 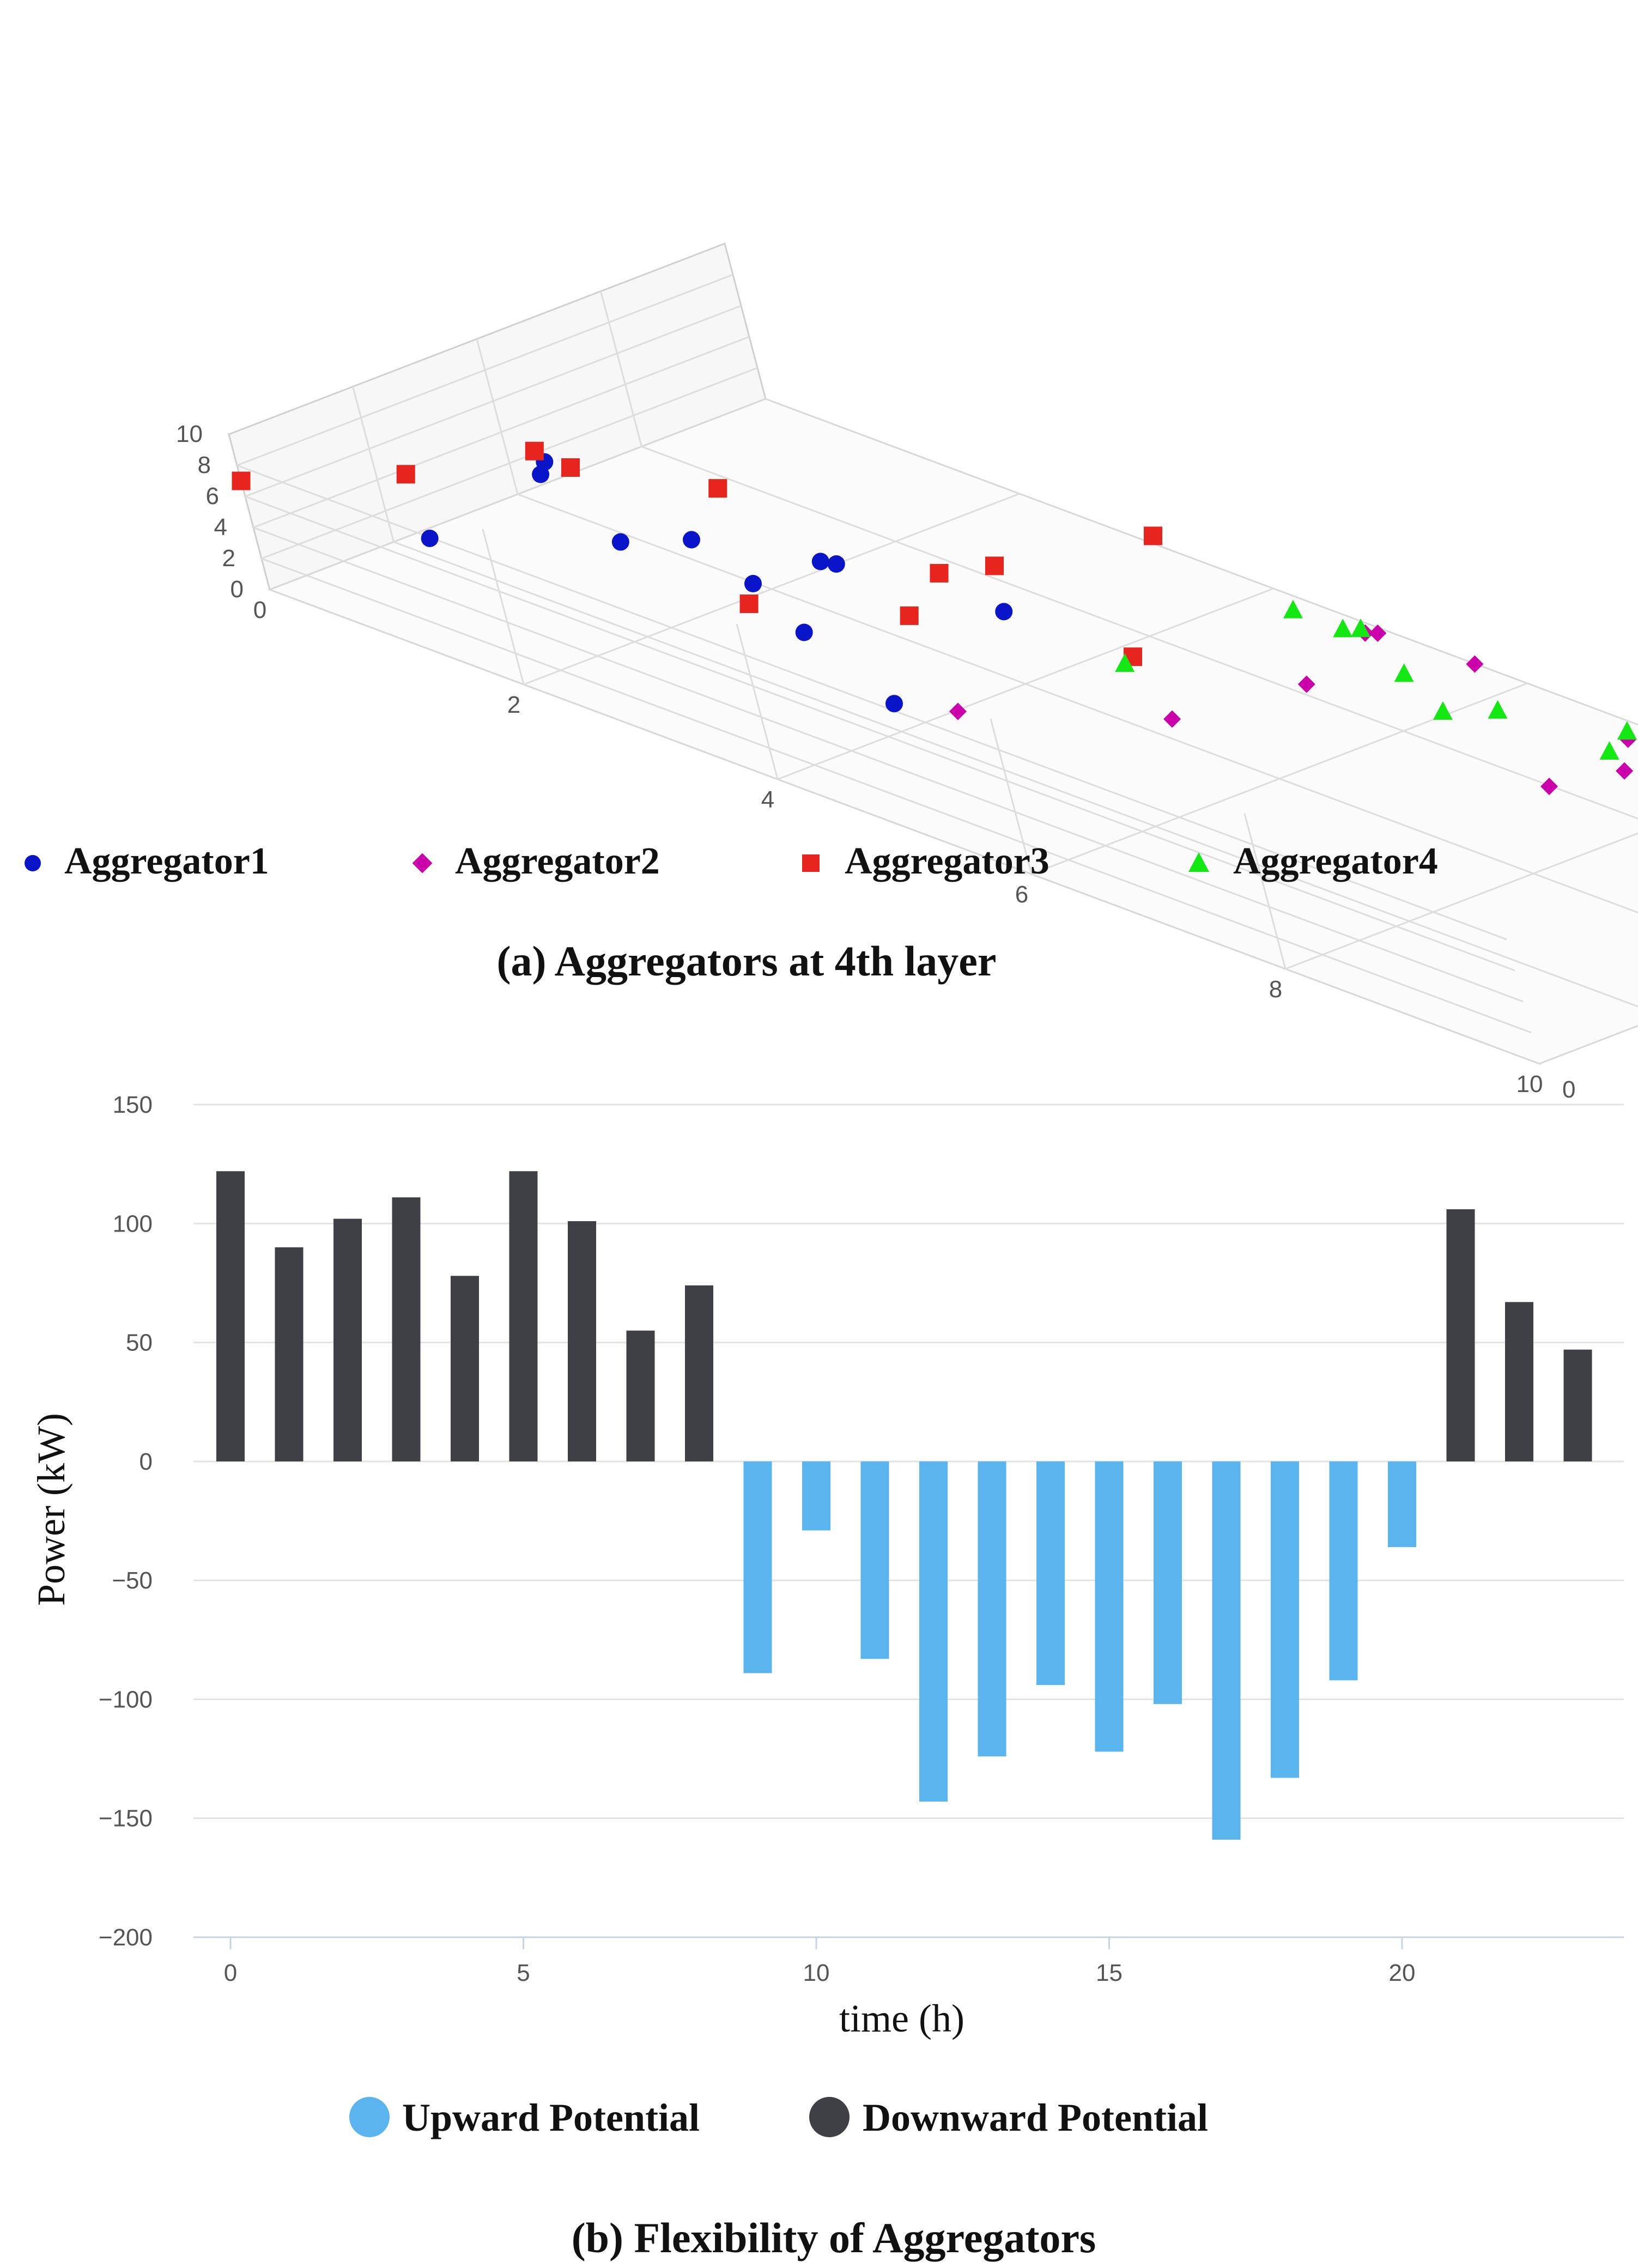 I want to click on x-tick-label: 4, so click(x=767, y=800).